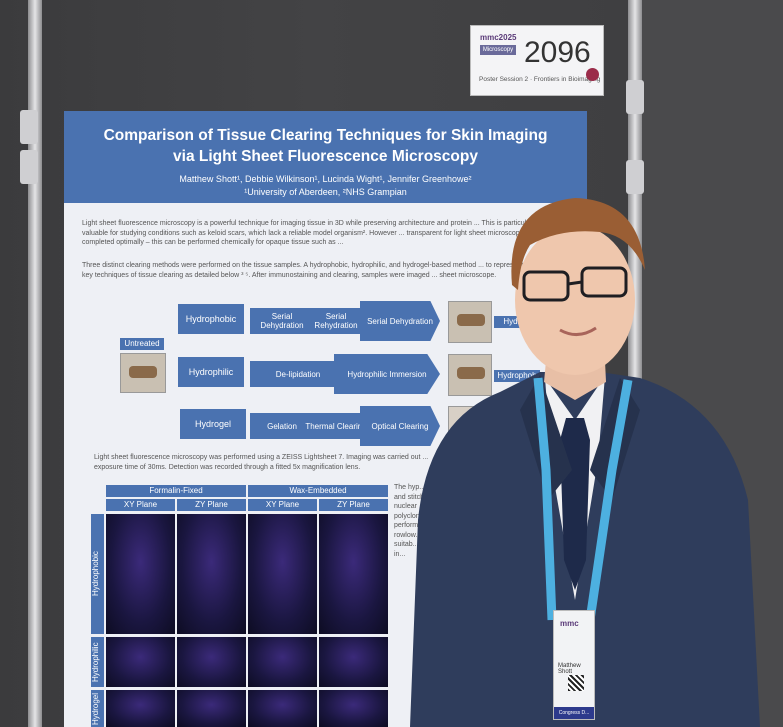 The image size is (783, 727). Describe the element at coordinates (575, 300) in the screenshot. I see `face` at that location.